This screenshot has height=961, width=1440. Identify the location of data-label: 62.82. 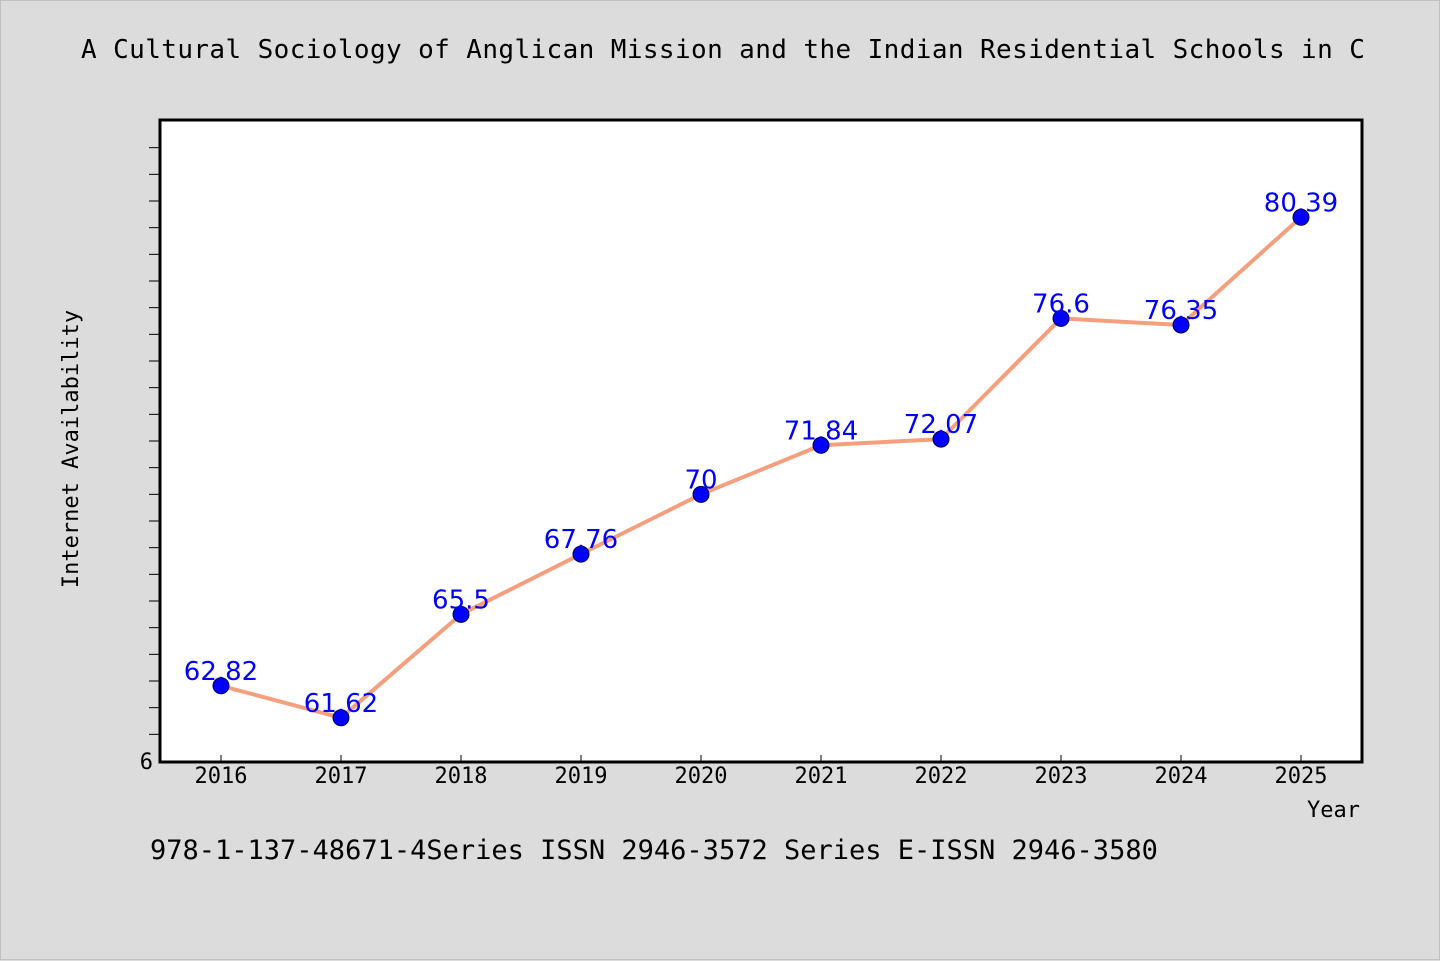
(221, 672).